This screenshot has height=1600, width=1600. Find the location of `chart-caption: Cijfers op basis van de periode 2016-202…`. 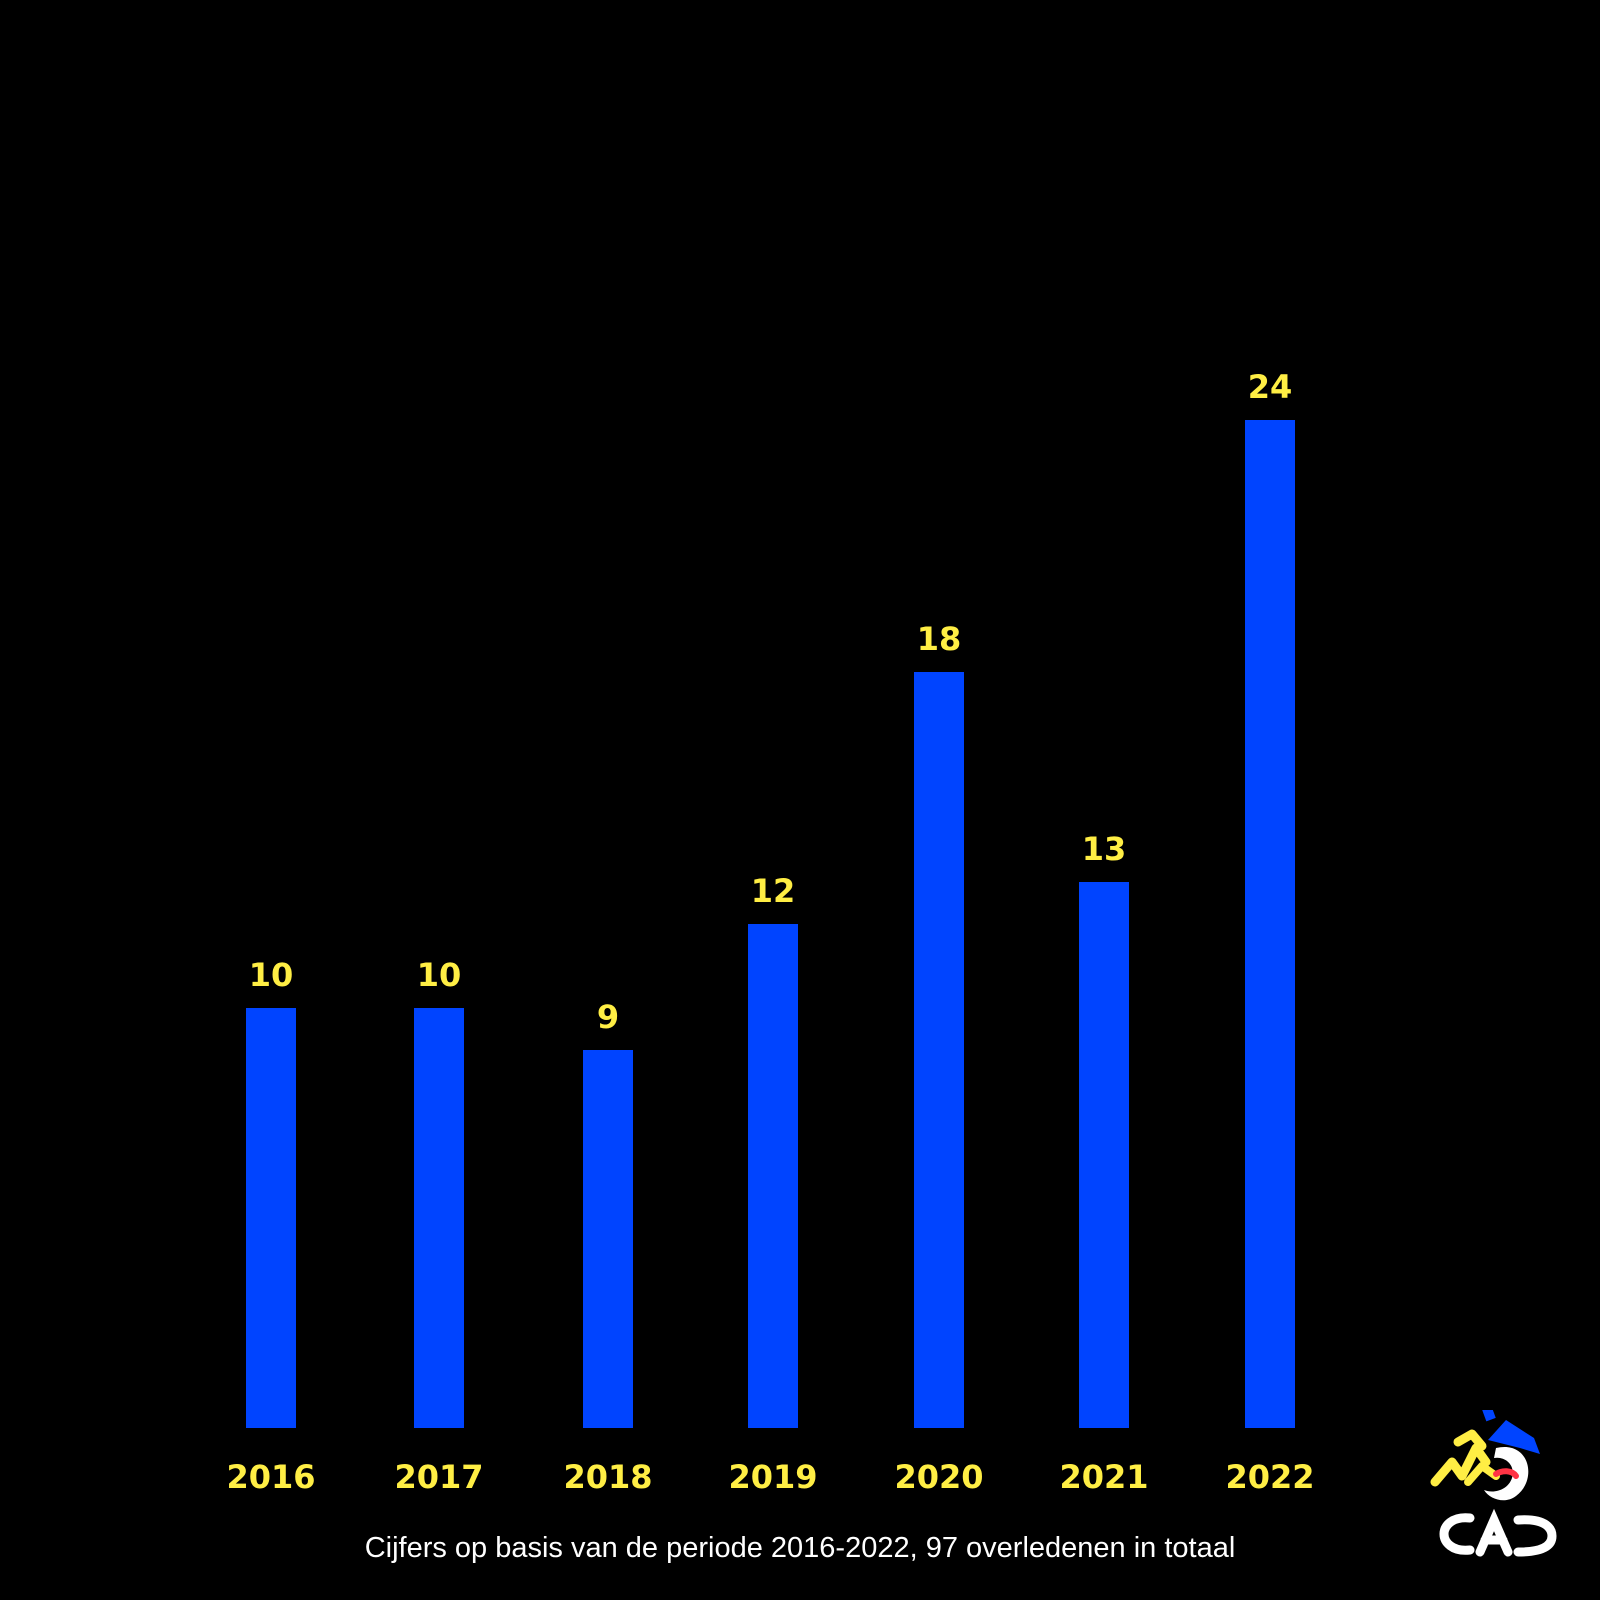

chart-caption: Cijfers op basis van de periode 2016-202… is located at coordinates (800, 1548).